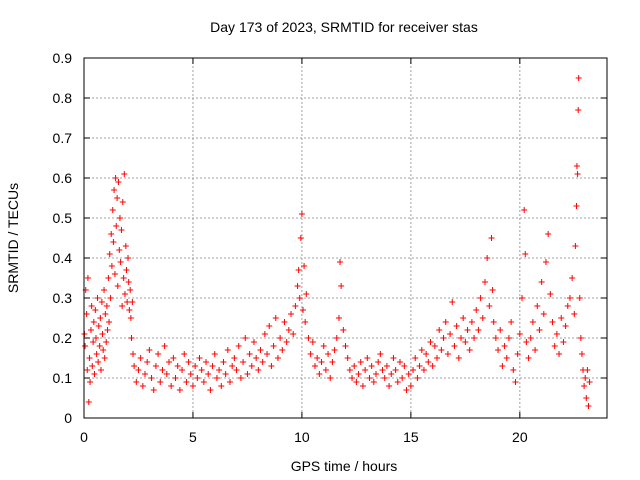 This screenshot has width=640, height=480. I want to click on y-tick-label: 0.1, so click(63, 378).